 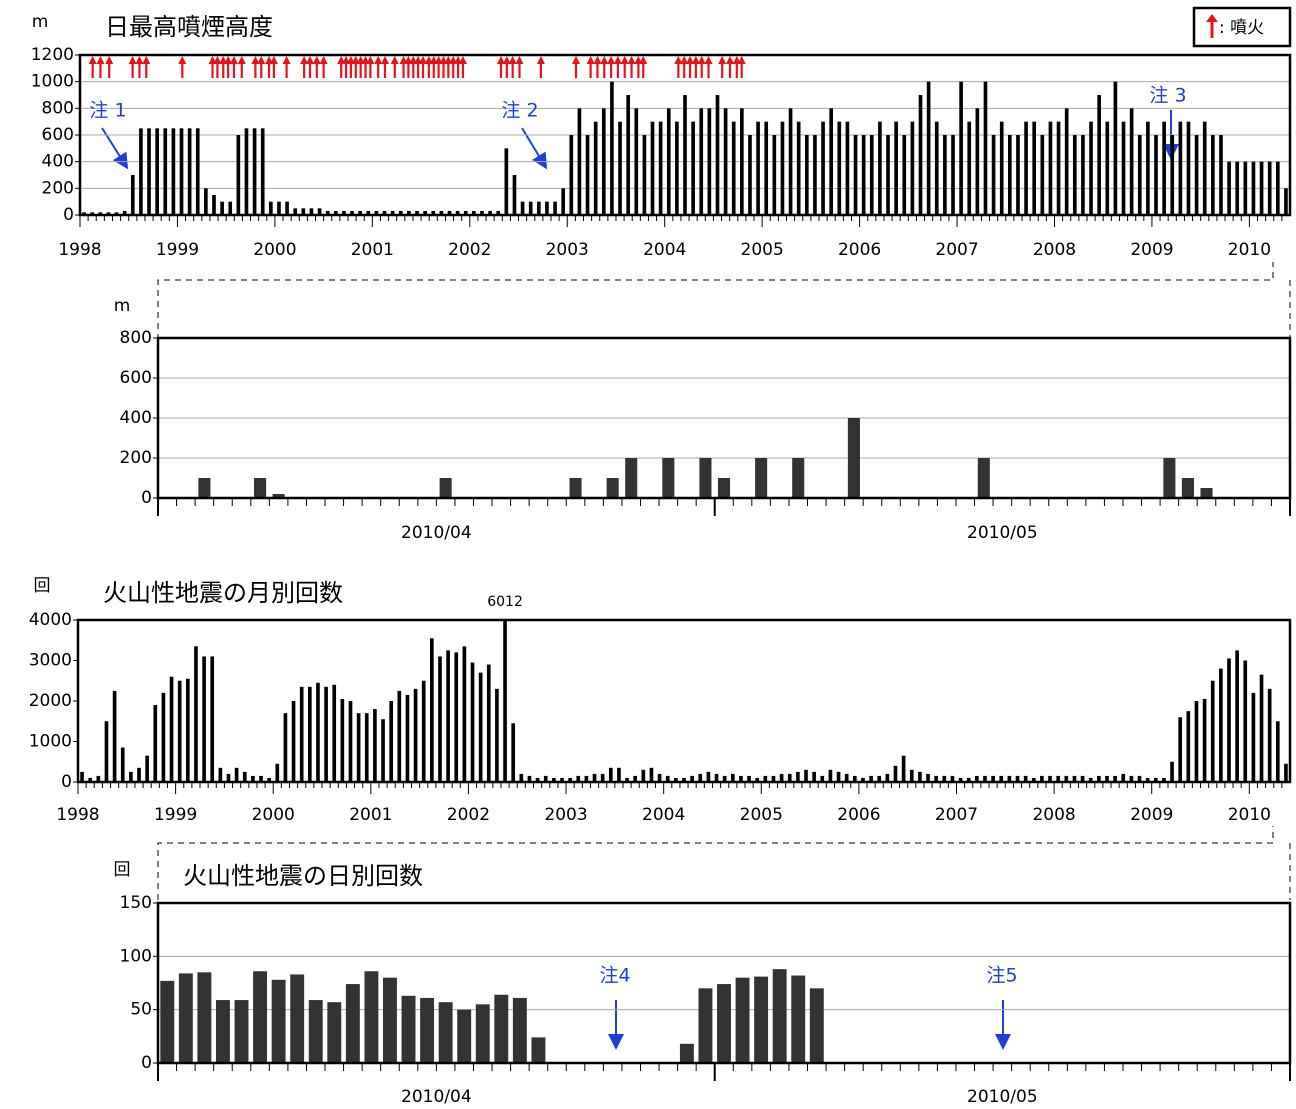 I want to click on note-arrow, so click(x=534, y=148).